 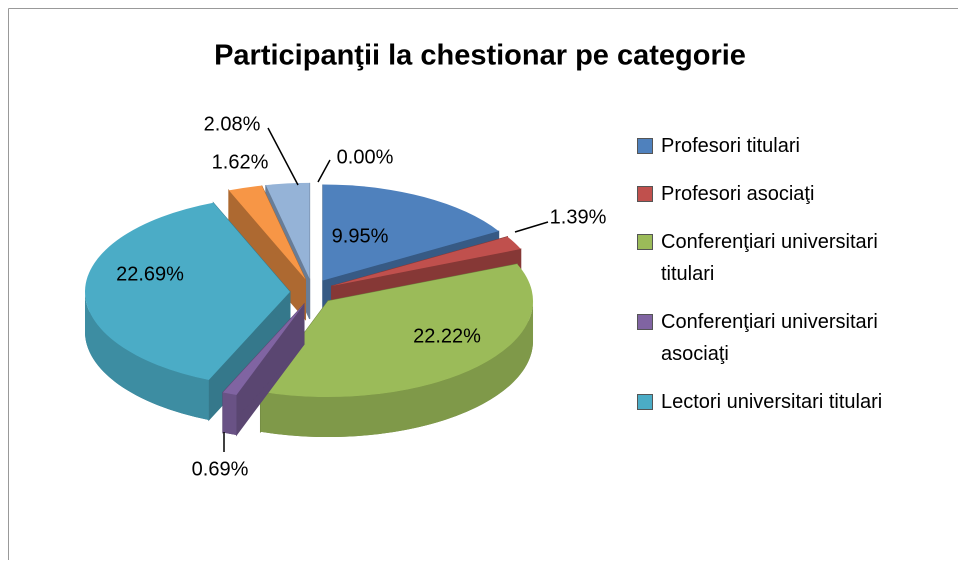 What do you see at coordinates (360, 236) in the screenshot?
I see `data-label: 9.95%` at bounding box center [360, 236].